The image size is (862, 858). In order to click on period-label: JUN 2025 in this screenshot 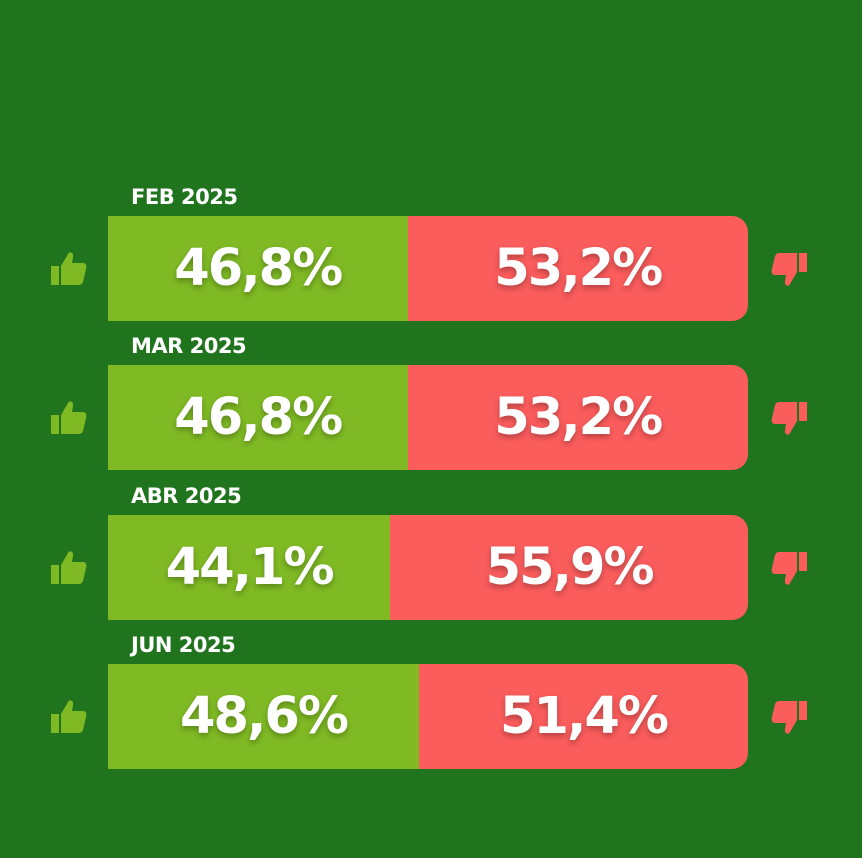, I will do `click(183, 645)`.